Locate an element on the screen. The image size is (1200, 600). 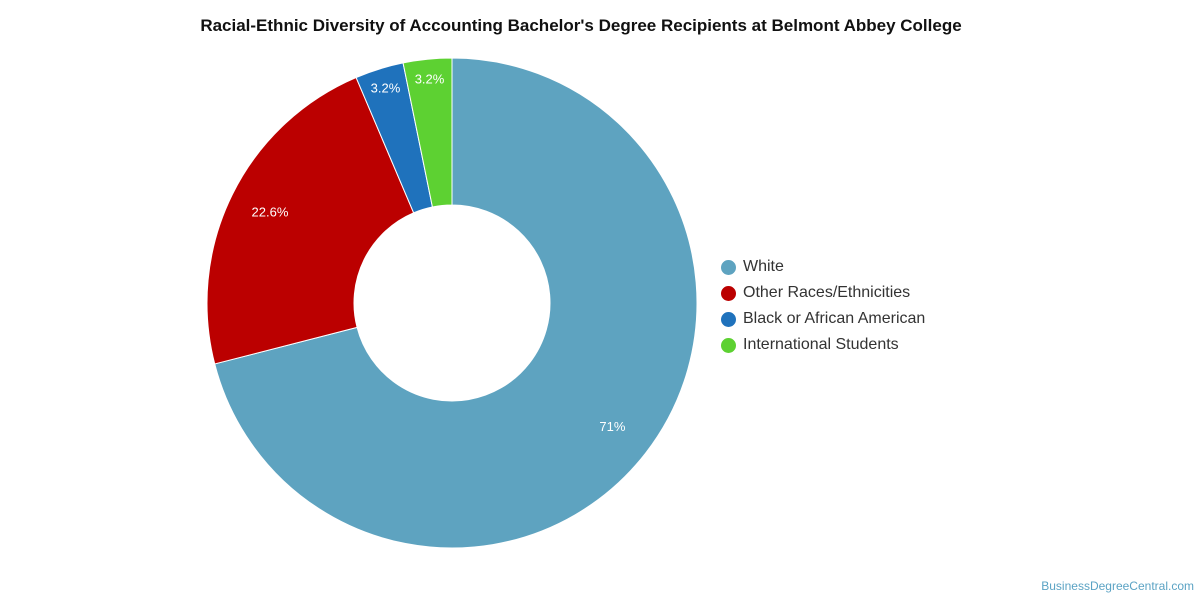
legend-label-other-races: Other Races/Ethnicities is located at coordinates (827, 292).